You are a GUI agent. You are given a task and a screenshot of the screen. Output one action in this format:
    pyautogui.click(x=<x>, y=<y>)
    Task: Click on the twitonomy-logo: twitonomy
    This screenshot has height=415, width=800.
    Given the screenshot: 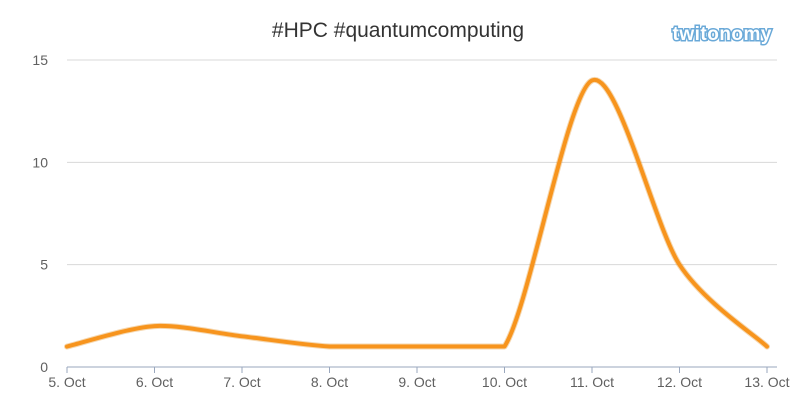 What is the action you would take?
    pyautogui.click(x=722, y=35)
    